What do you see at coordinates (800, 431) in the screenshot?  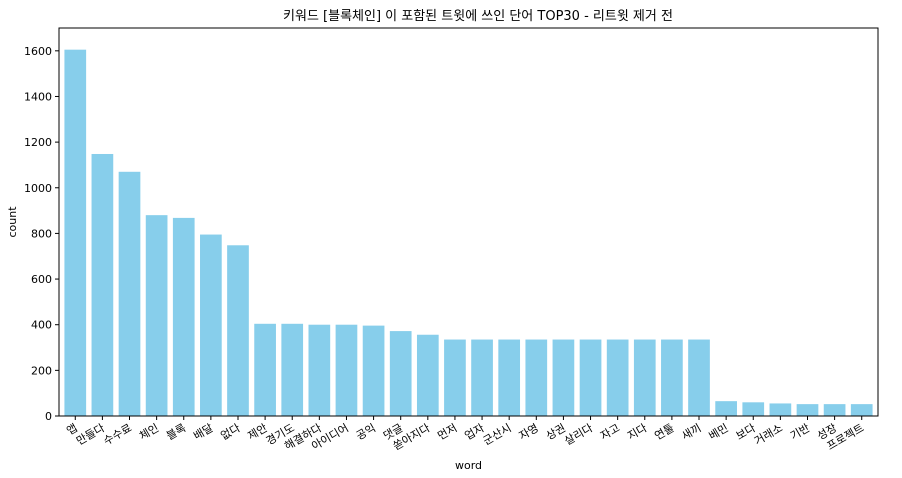 I see `x-tick-label-27: 기반` at bounding box center [800, 431].